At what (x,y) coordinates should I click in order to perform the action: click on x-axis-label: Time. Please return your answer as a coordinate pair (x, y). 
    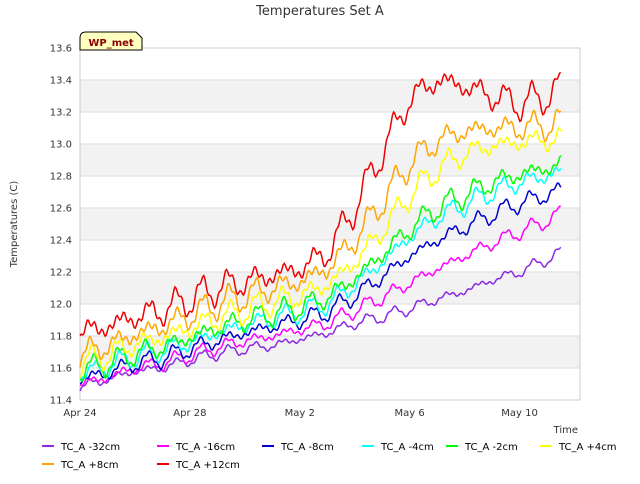
    Looking at the image, I should click on (565, 430).